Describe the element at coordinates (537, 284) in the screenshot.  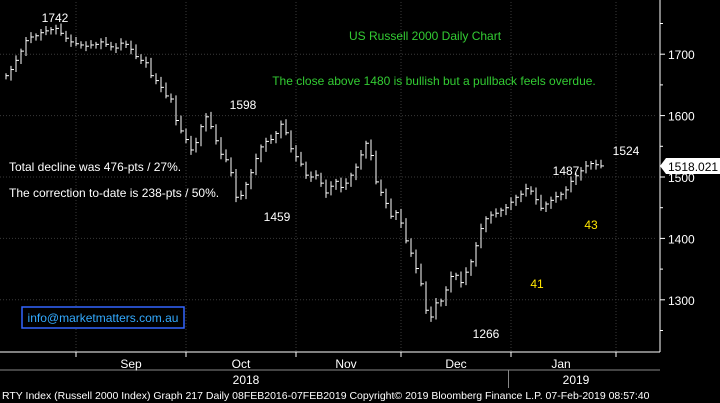
I see `annotation-label: 41` at that location.